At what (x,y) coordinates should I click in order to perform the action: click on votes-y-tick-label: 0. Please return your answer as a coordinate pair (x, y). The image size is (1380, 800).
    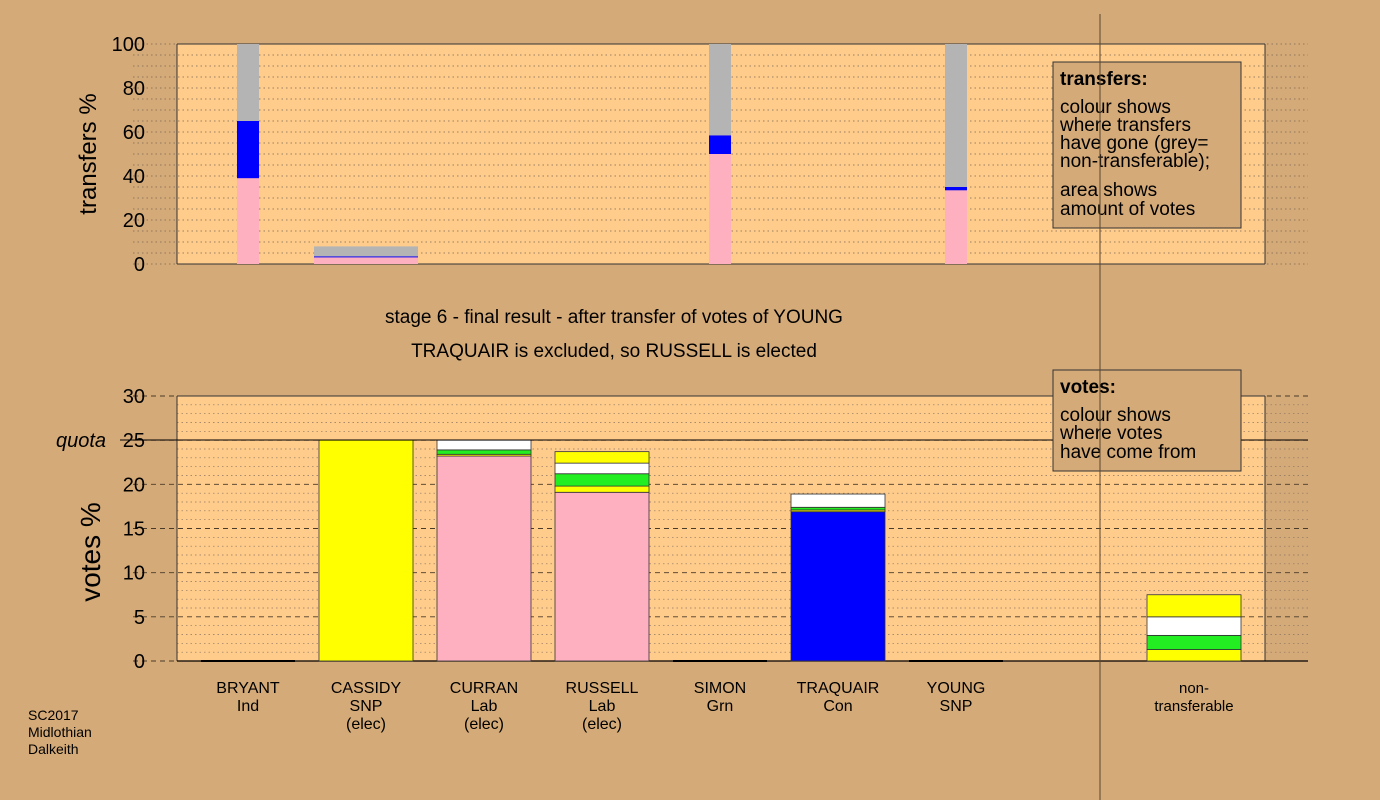
    Looking at the image, I should click on (139, 662).